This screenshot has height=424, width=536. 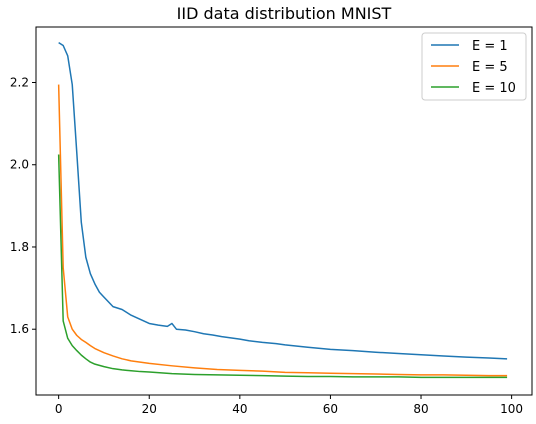 What do you see at coordinates (490, 46) in the screenshot?
I see `legend-label: E = 1` at bounding box center [490, 46].